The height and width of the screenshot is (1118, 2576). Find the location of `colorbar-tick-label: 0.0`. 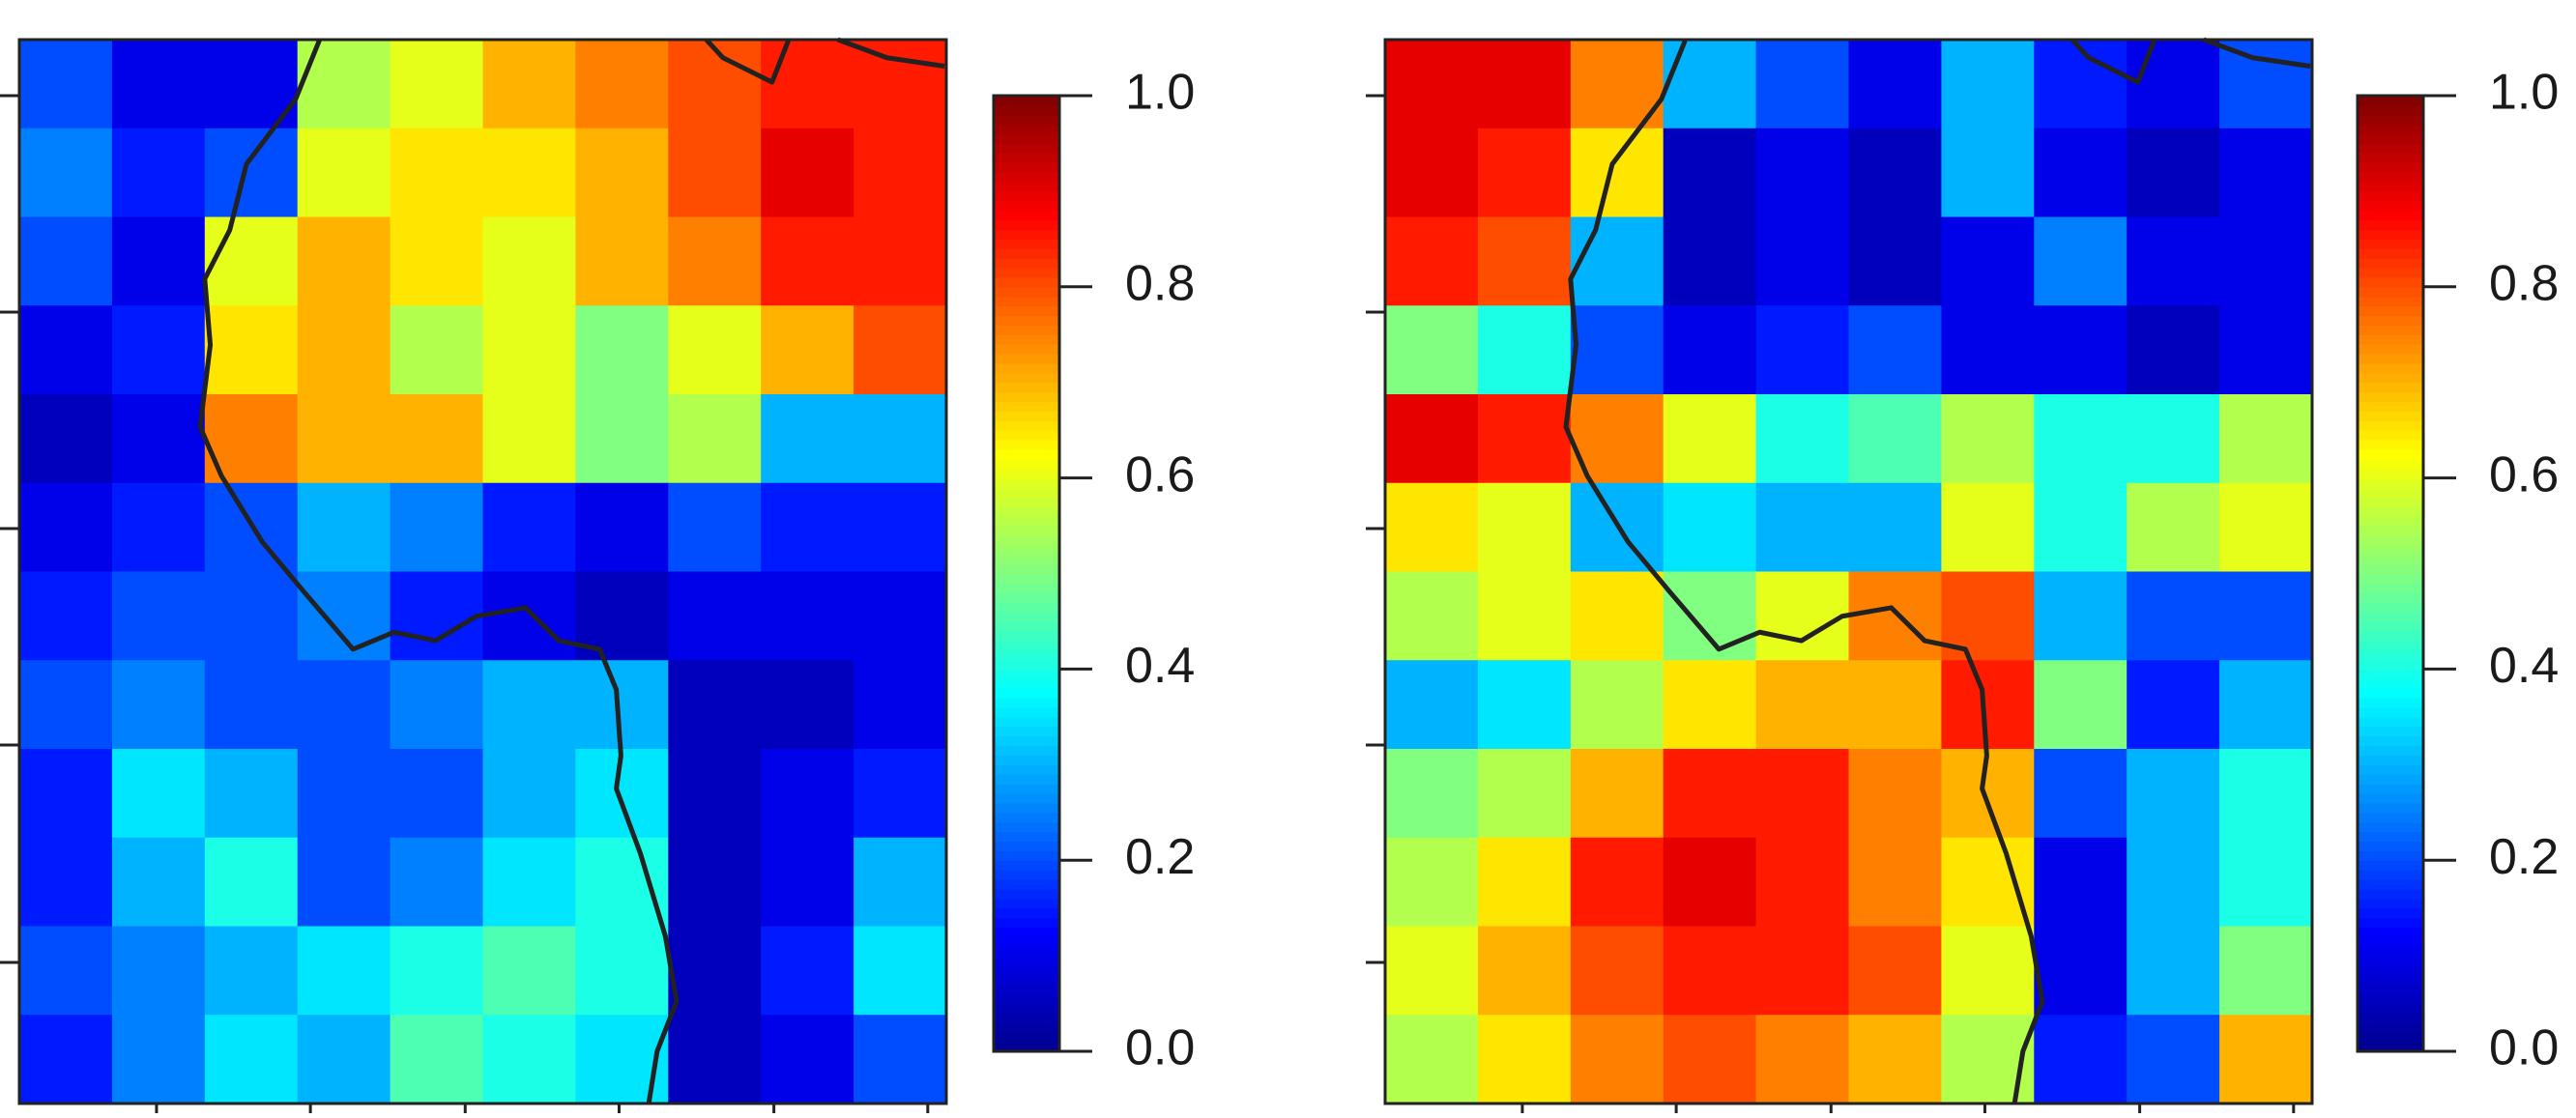

colorbar-tick-label: 0.0 is located at coordinates (2524, 1048).